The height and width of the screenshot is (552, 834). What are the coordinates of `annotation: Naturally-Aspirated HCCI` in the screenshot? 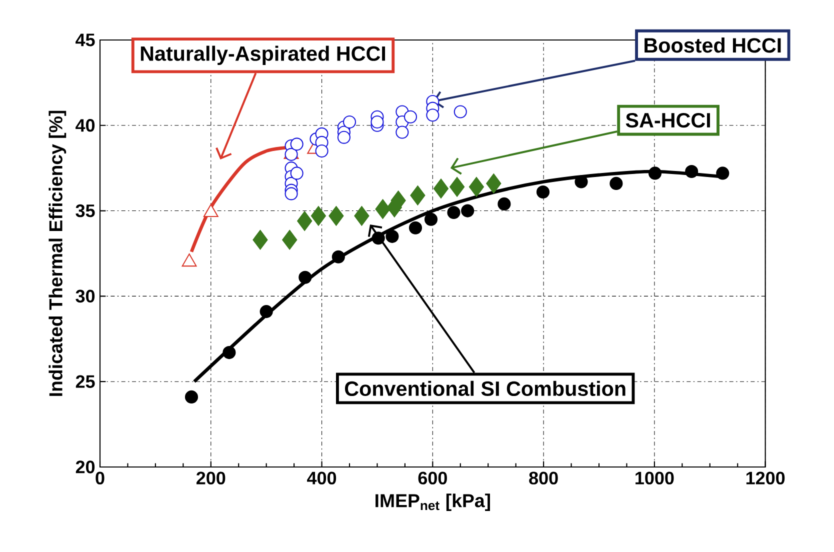 It's located at (263, 55).